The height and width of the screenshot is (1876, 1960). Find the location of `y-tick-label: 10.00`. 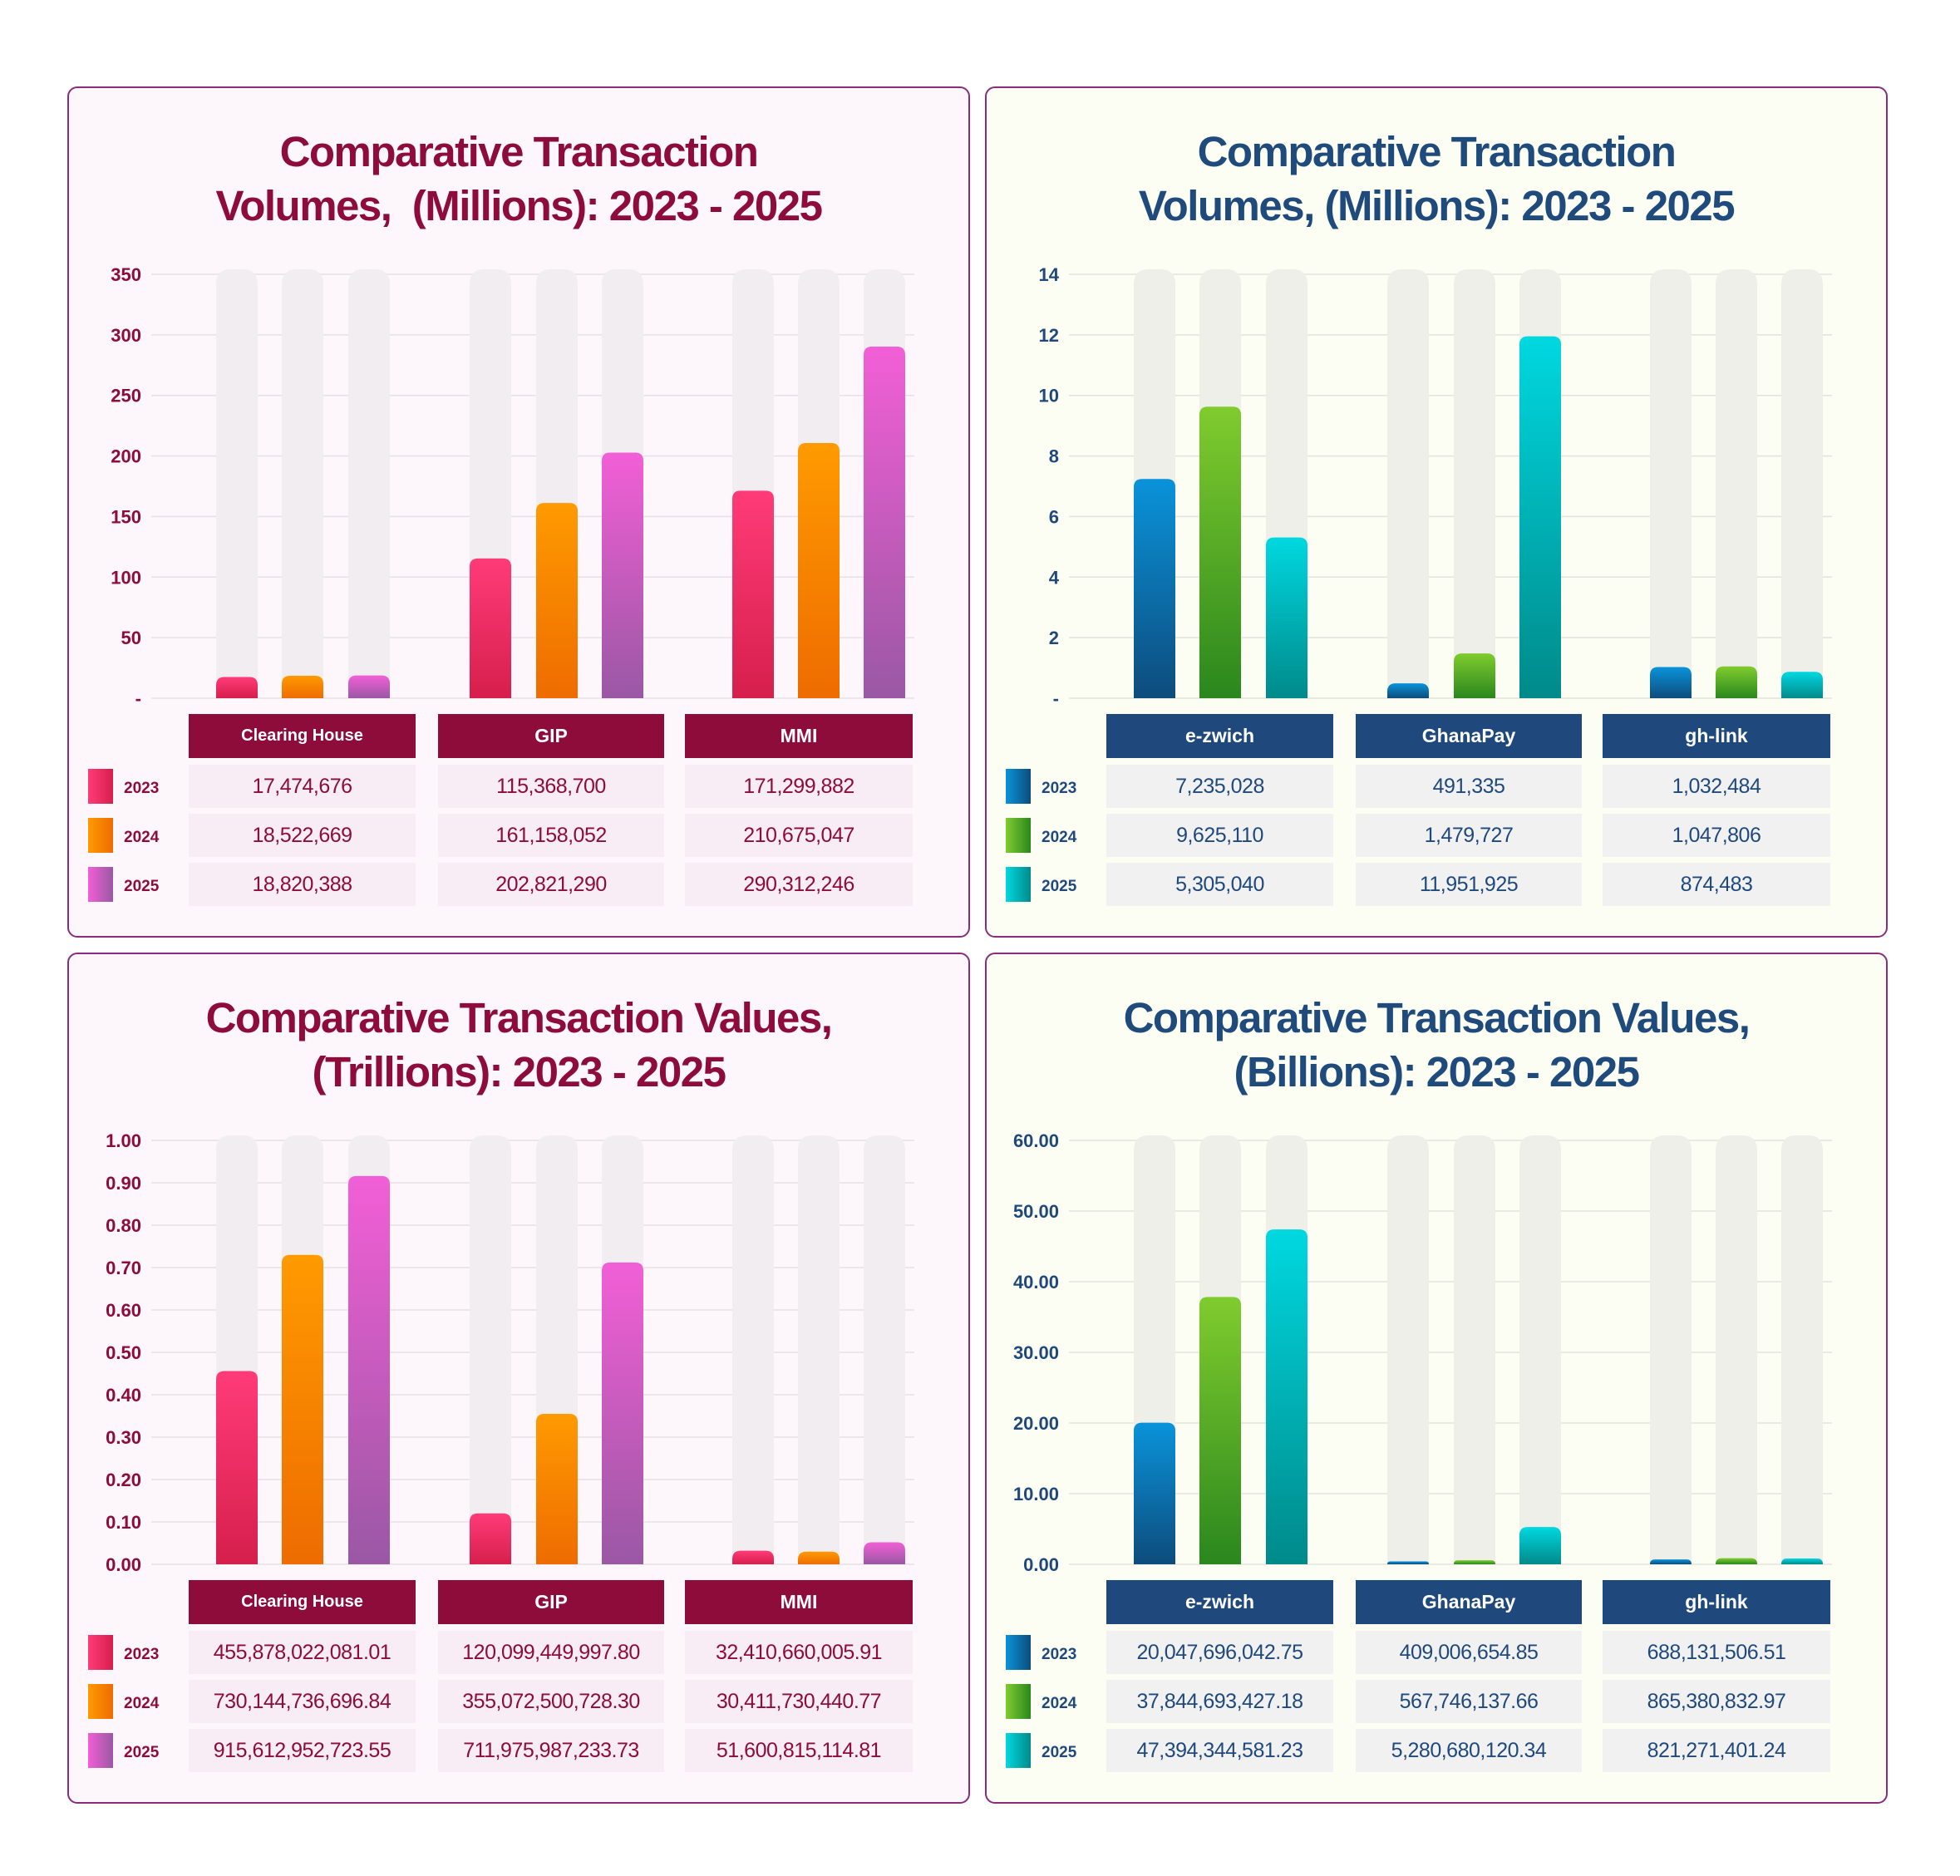

y-tick-label: 10.00 is located at coordinates (1036, 1494).